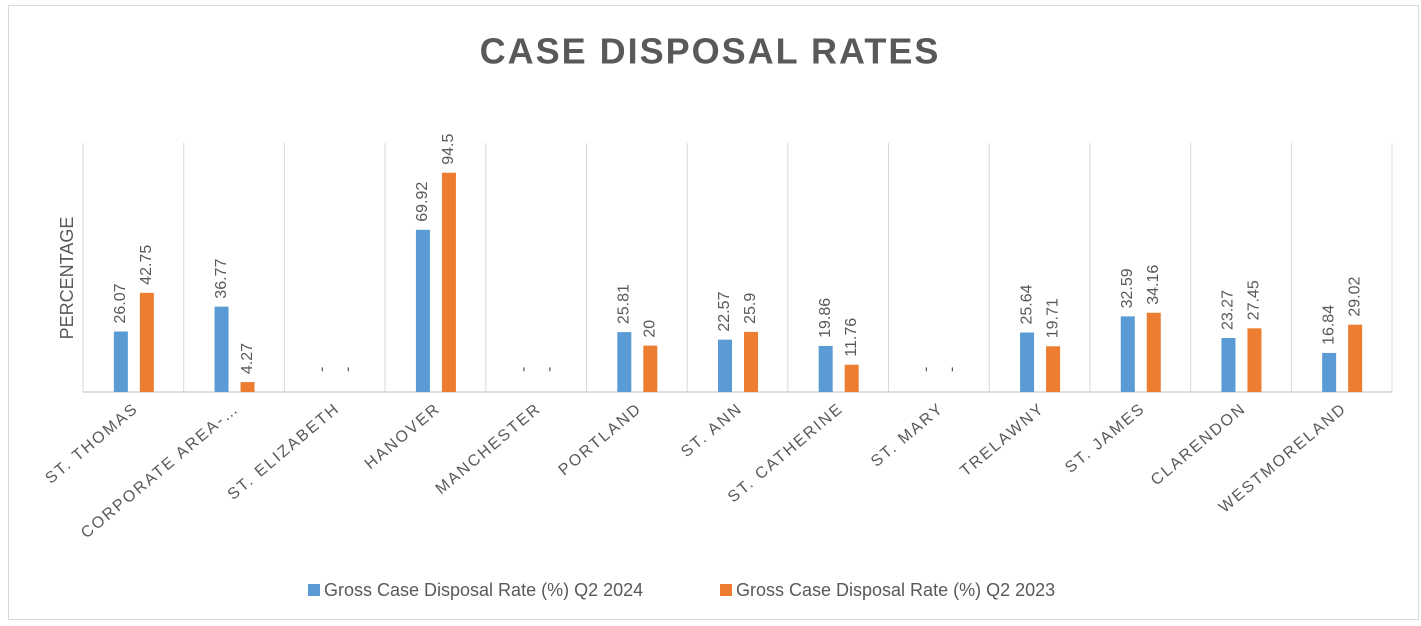 This screenshot has height=626, width=1421. What do you see at coordinates (1026, 304) in the screenshot?
I see `data-label: 25.64` at bounding box center [1026, 304].